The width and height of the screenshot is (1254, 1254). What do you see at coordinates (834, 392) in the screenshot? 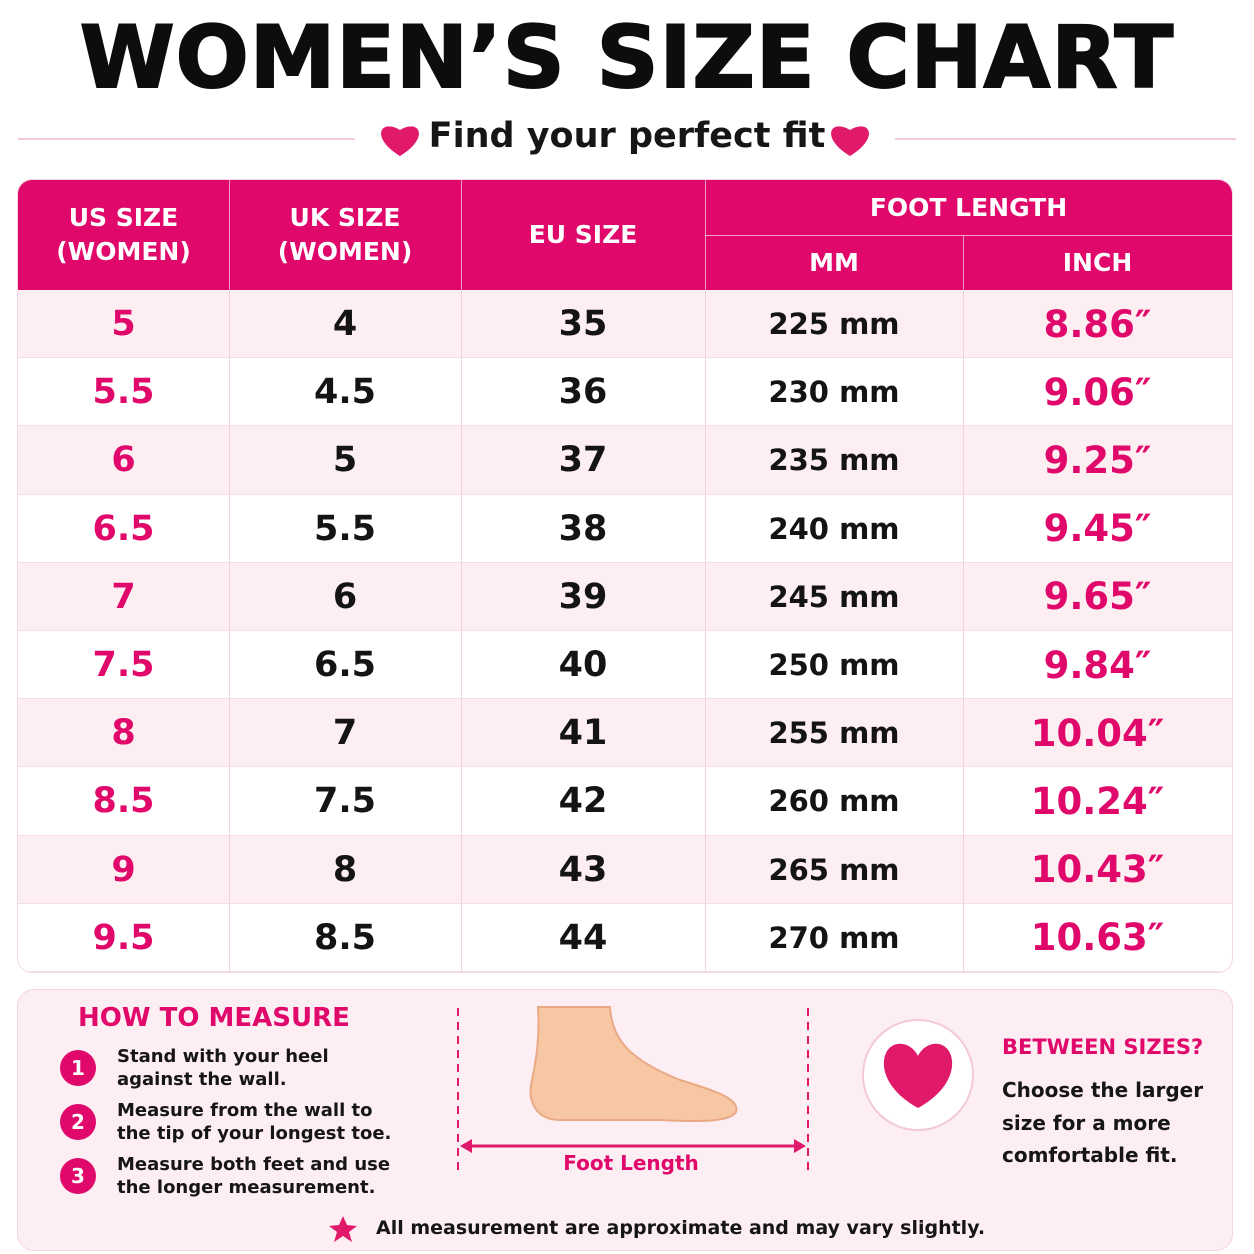
I see `table-cell: 230 mm` at bounding box center [834, 392].